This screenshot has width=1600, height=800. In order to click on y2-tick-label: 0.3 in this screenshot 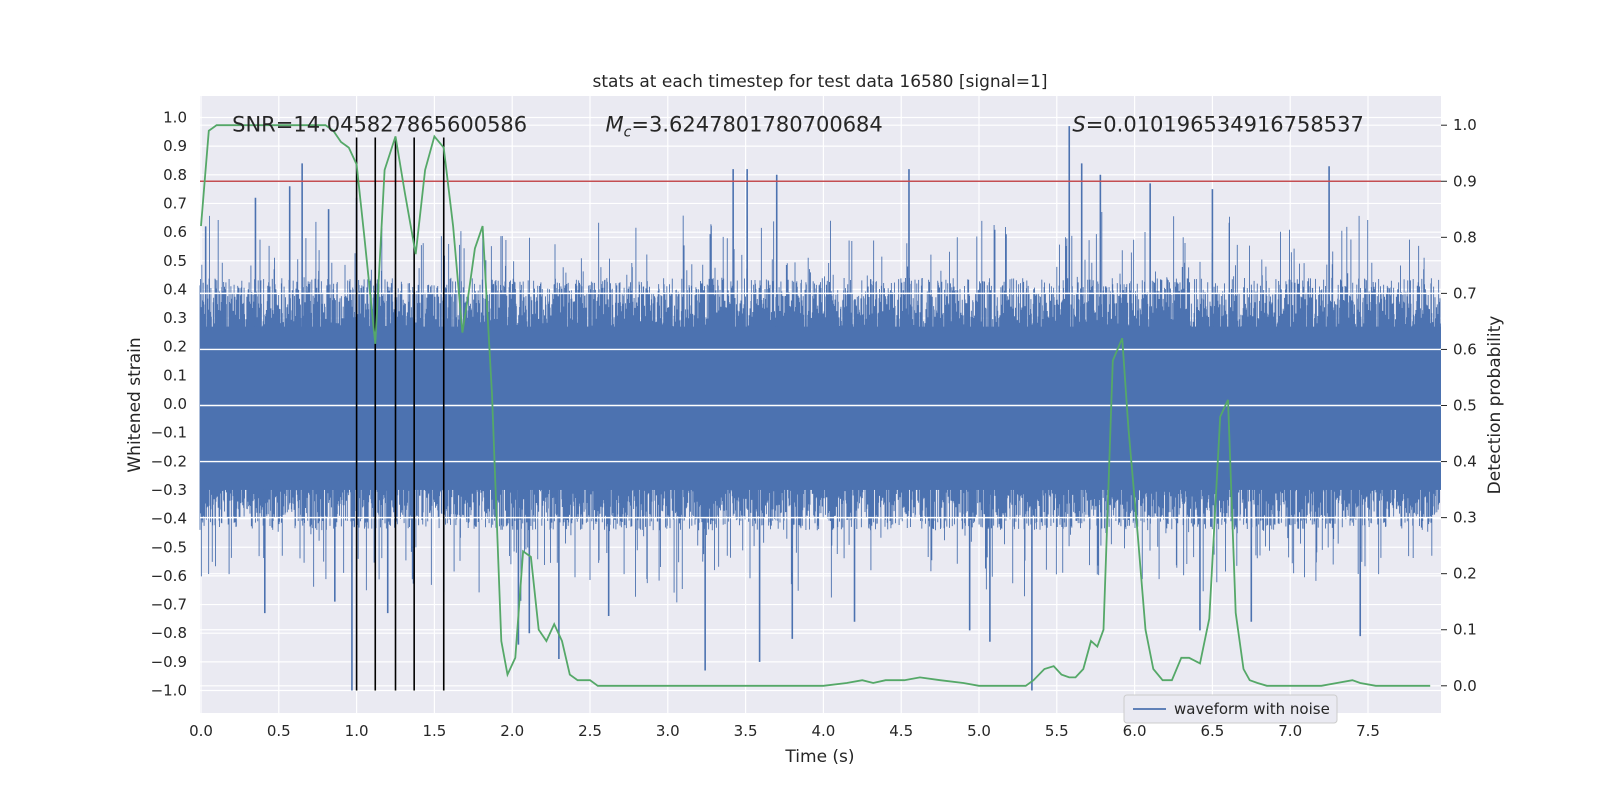, I will do `click(1465, 518)`.